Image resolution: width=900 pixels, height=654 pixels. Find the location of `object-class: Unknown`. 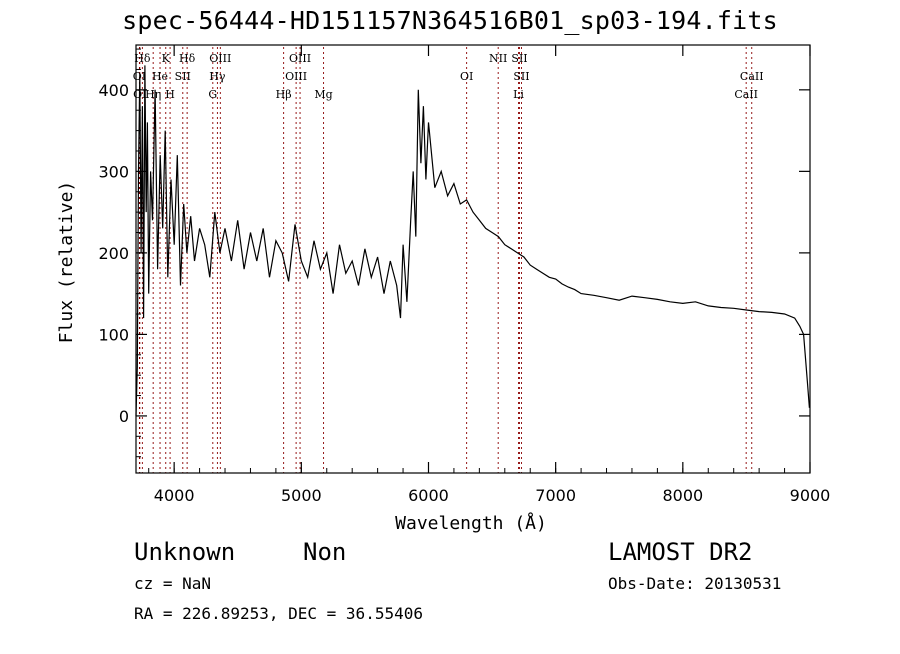

object-class: Unknown is located at coordinates (185, 552).